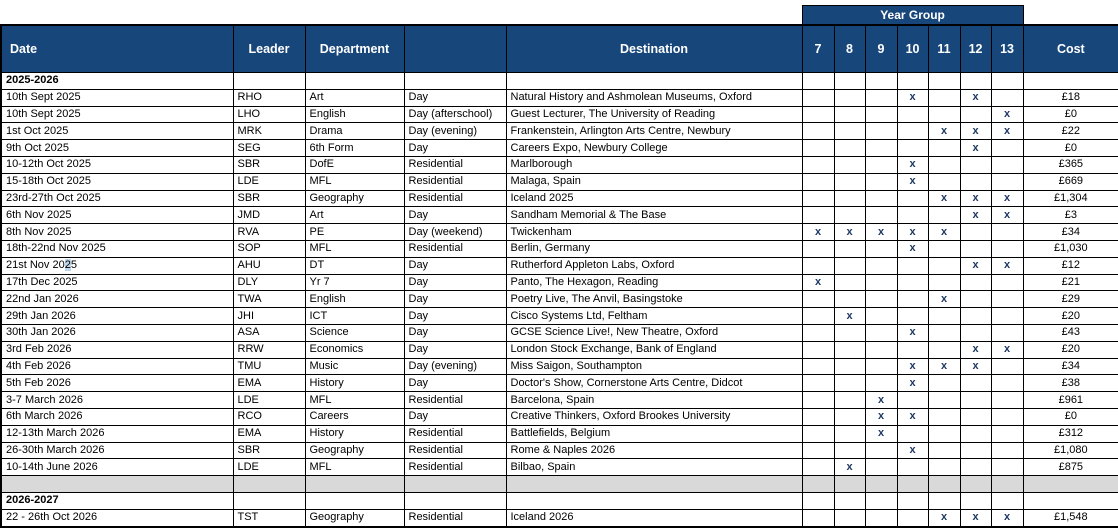  What do you see at coordinates (354, 114) in the screenshot?
I see `department-cell: English` at bounding box center [354, 114].